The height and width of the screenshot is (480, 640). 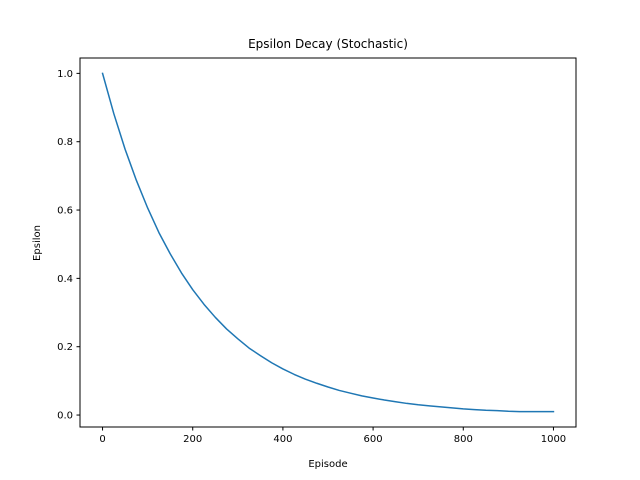 I want to click on y-tick-label: 0.0, so click(x=65, y=416).